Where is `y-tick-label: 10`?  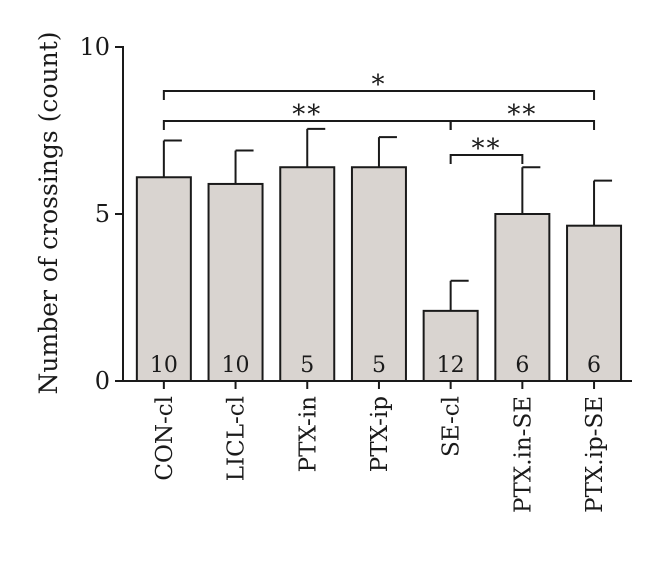
y-tick-label: 10 is located at coordinates (94, 47).